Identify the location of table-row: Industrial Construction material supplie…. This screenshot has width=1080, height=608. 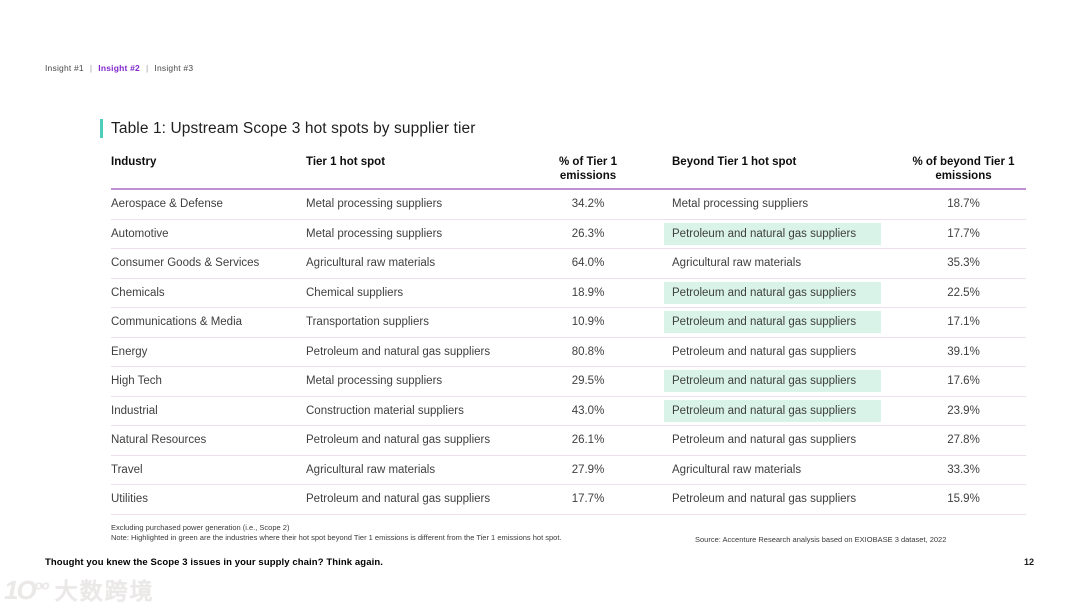
(568, 411).